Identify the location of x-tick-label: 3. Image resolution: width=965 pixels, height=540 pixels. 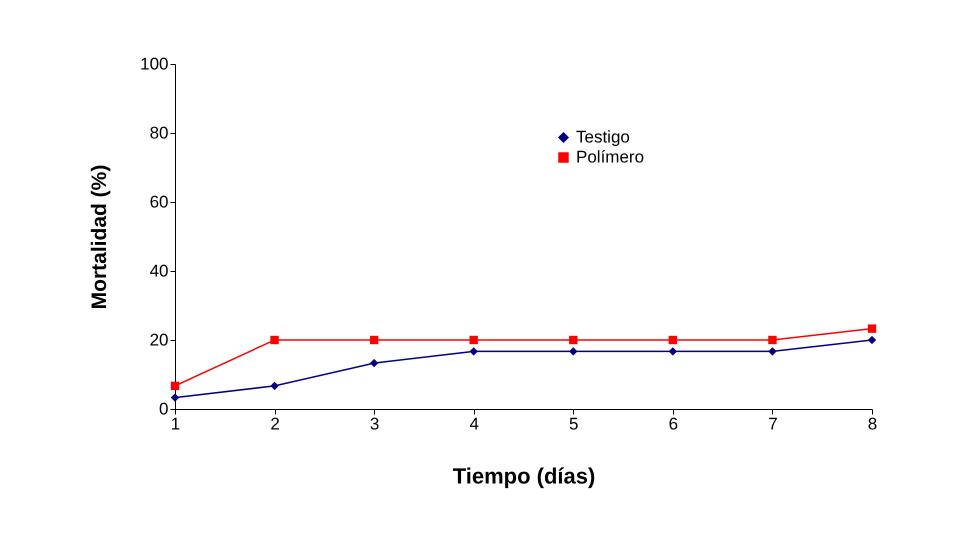
(375, 424).